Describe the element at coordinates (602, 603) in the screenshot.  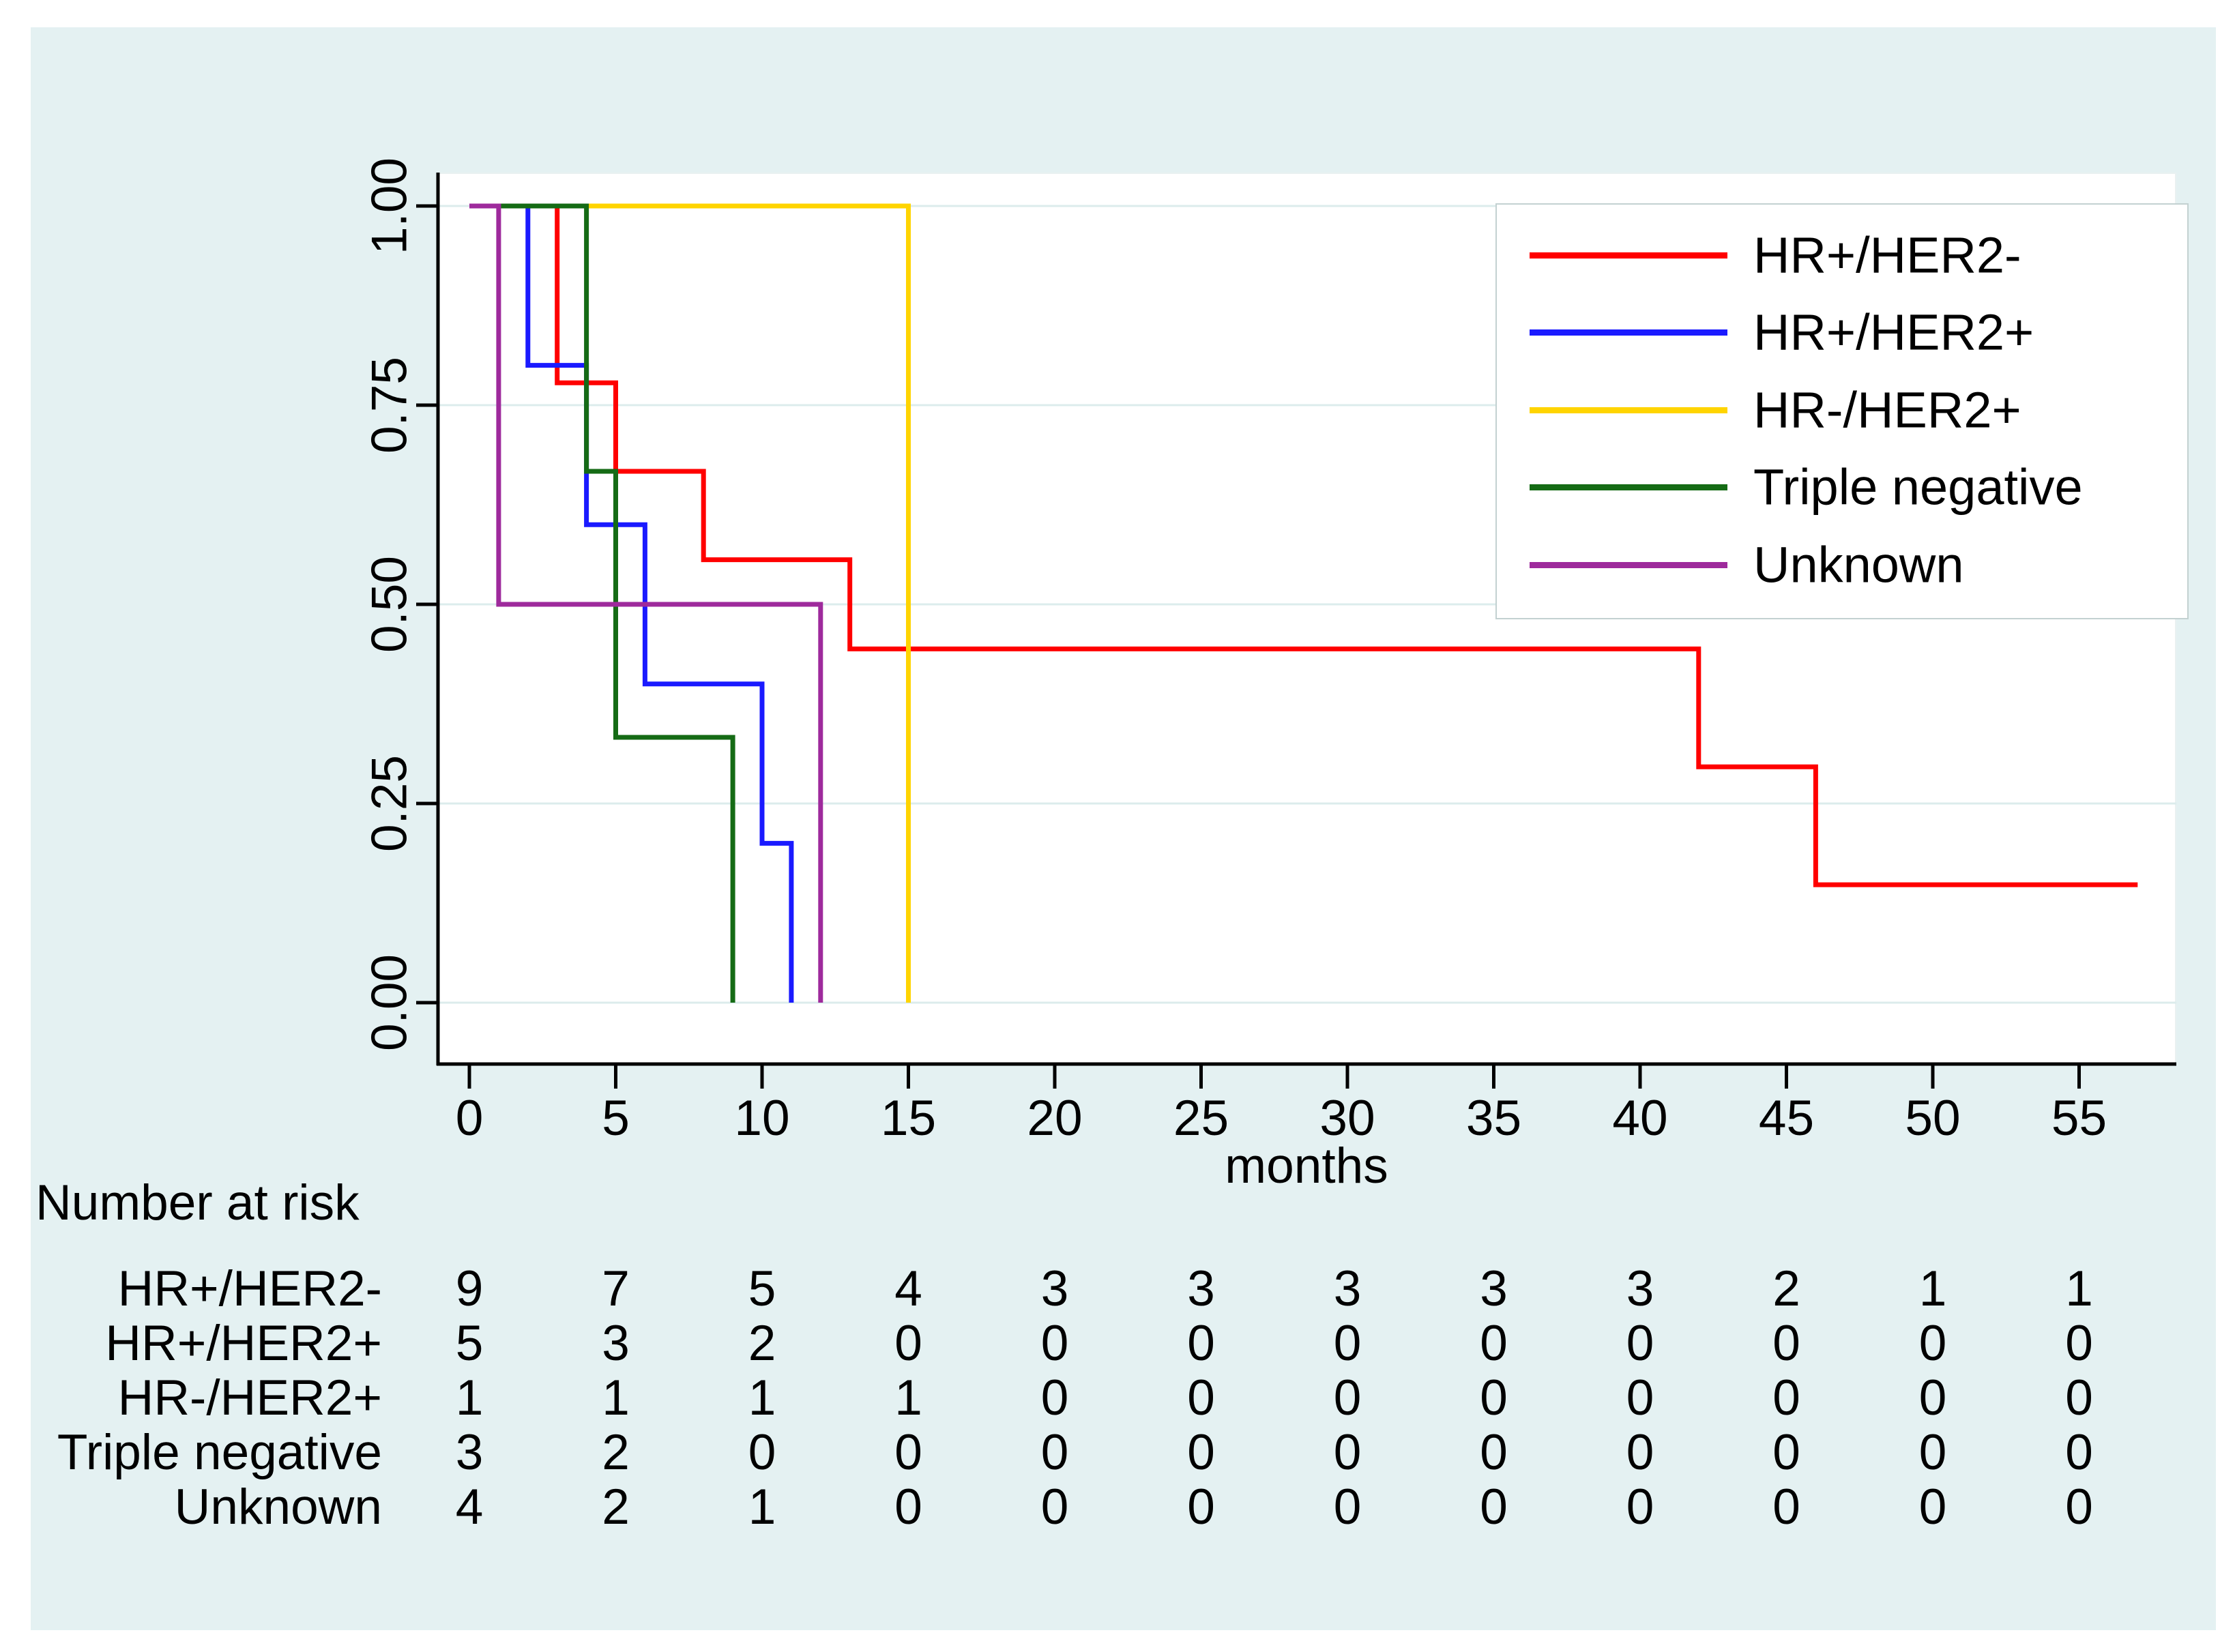
I see `curve-triple-negative` at that location.